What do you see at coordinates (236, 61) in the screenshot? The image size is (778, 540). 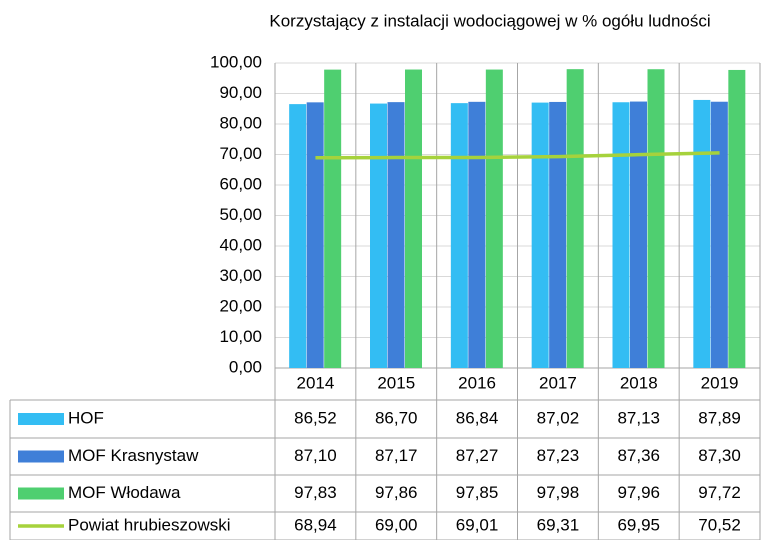 I see `y-tick-label: 100,00` at bounding box center [236, 61].